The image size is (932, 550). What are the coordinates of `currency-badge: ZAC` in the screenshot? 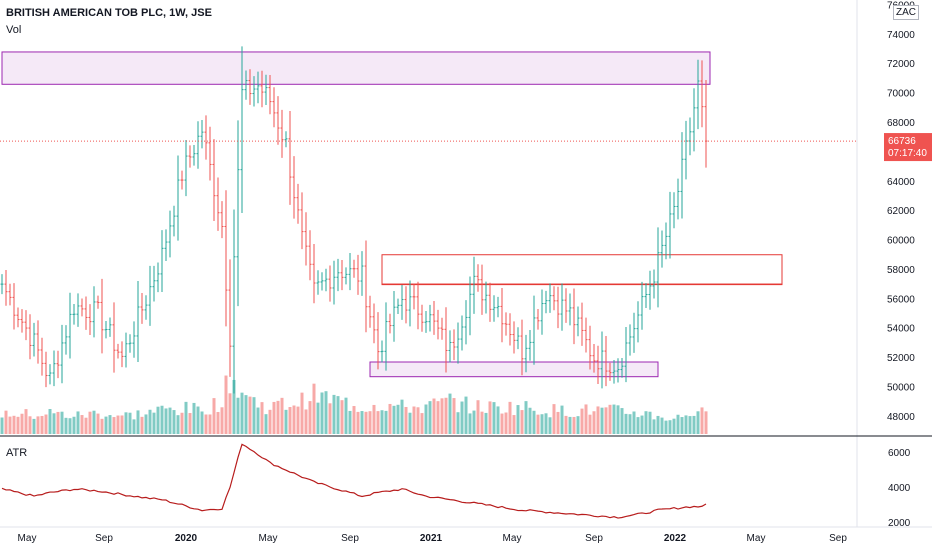 It's located at (906, 12).